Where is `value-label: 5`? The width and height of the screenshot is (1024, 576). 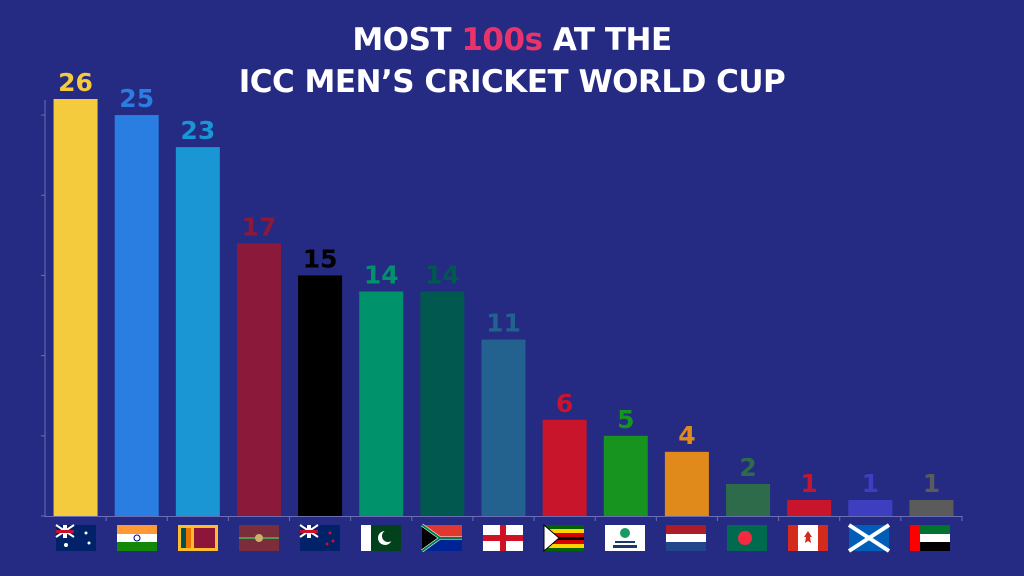 value-label: 5 is located at coordinates (625, 419).